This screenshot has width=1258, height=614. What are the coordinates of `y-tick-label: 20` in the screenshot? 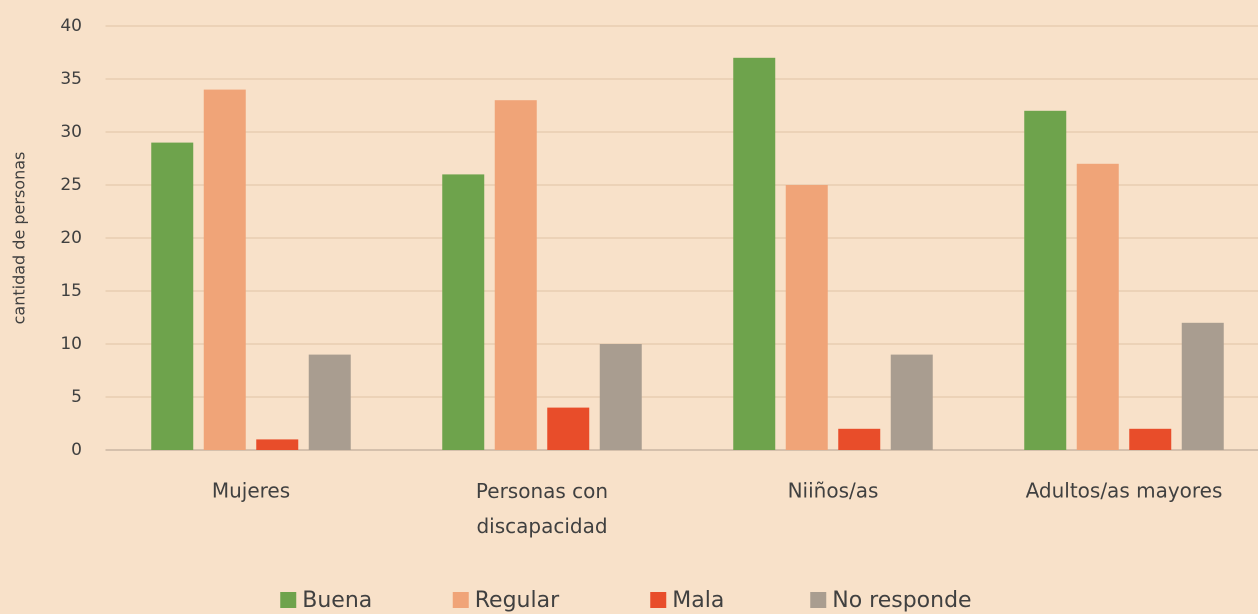 It's located at (71, 238).